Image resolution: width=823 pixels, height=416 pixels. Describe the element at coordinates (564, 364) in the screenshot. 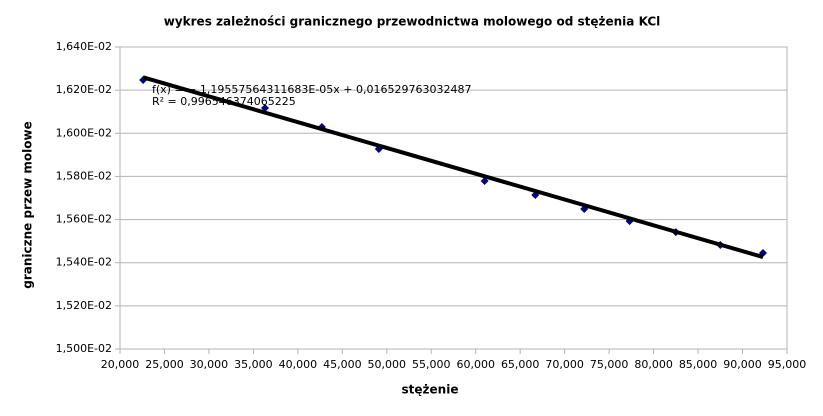

I see `x-tick-label: 70,000` at that location.